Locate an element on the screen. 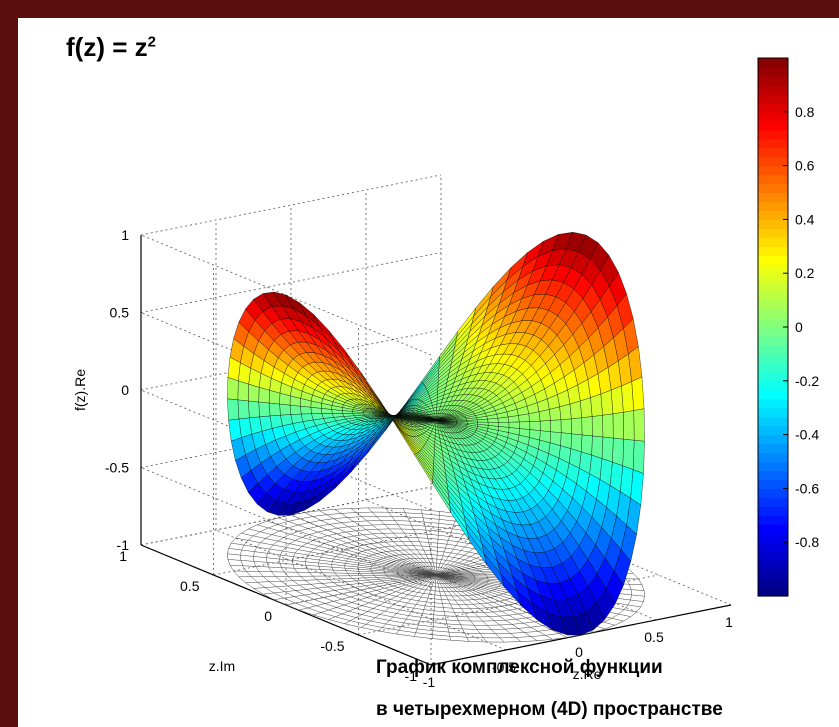 The image size is (839, 727). colorbar-tick-label: -0.6 is located at coordinates (807, 488).